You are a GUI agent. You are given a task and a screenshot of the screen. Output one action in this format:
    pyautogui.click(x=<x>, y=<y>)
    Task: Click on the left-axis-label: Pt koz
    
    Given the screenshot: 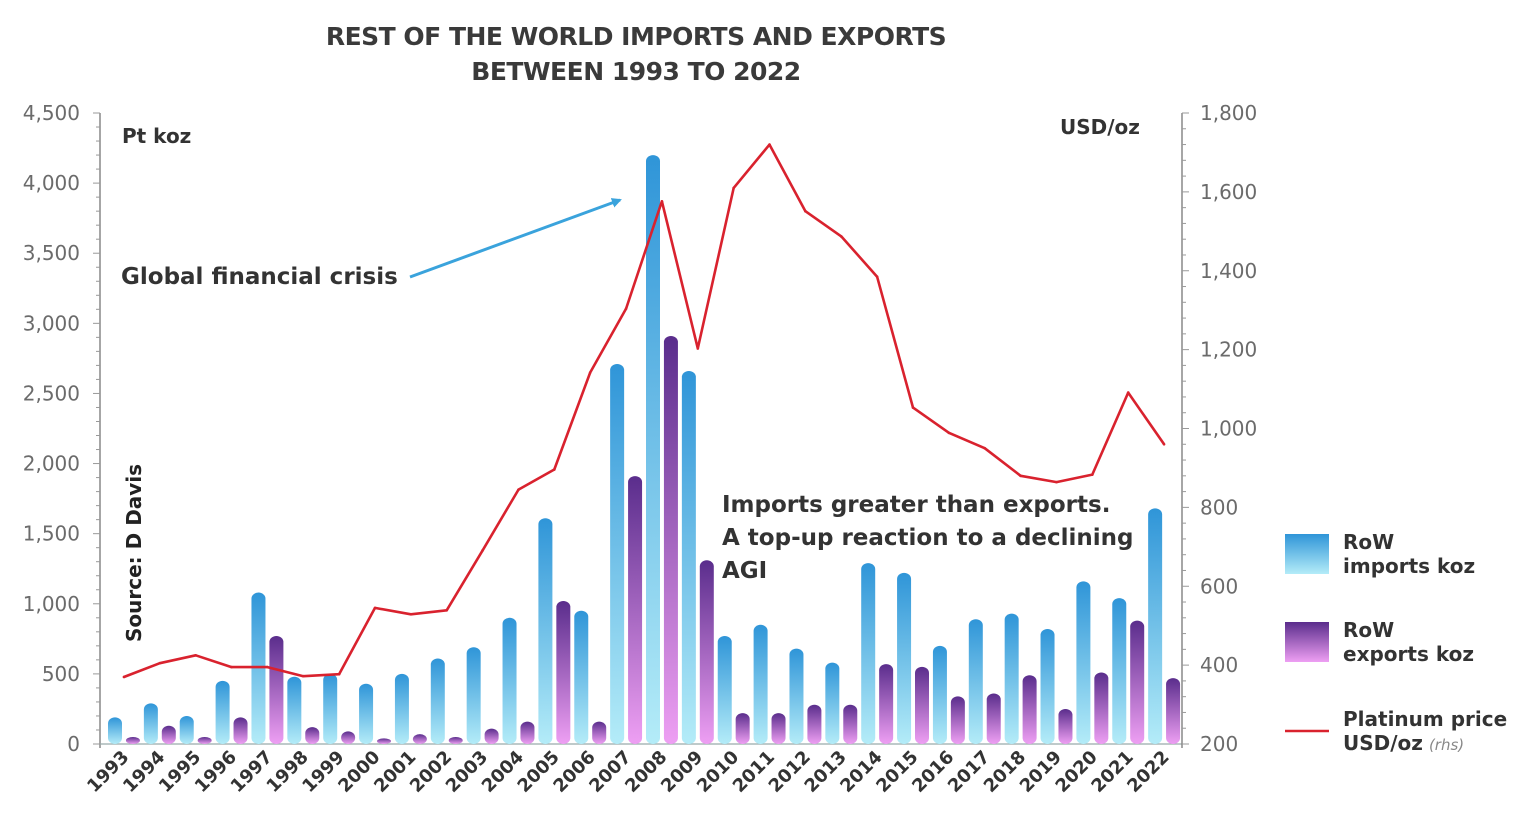 What is the action you would take?
    pyautogui.click(x=156, y=136)
    